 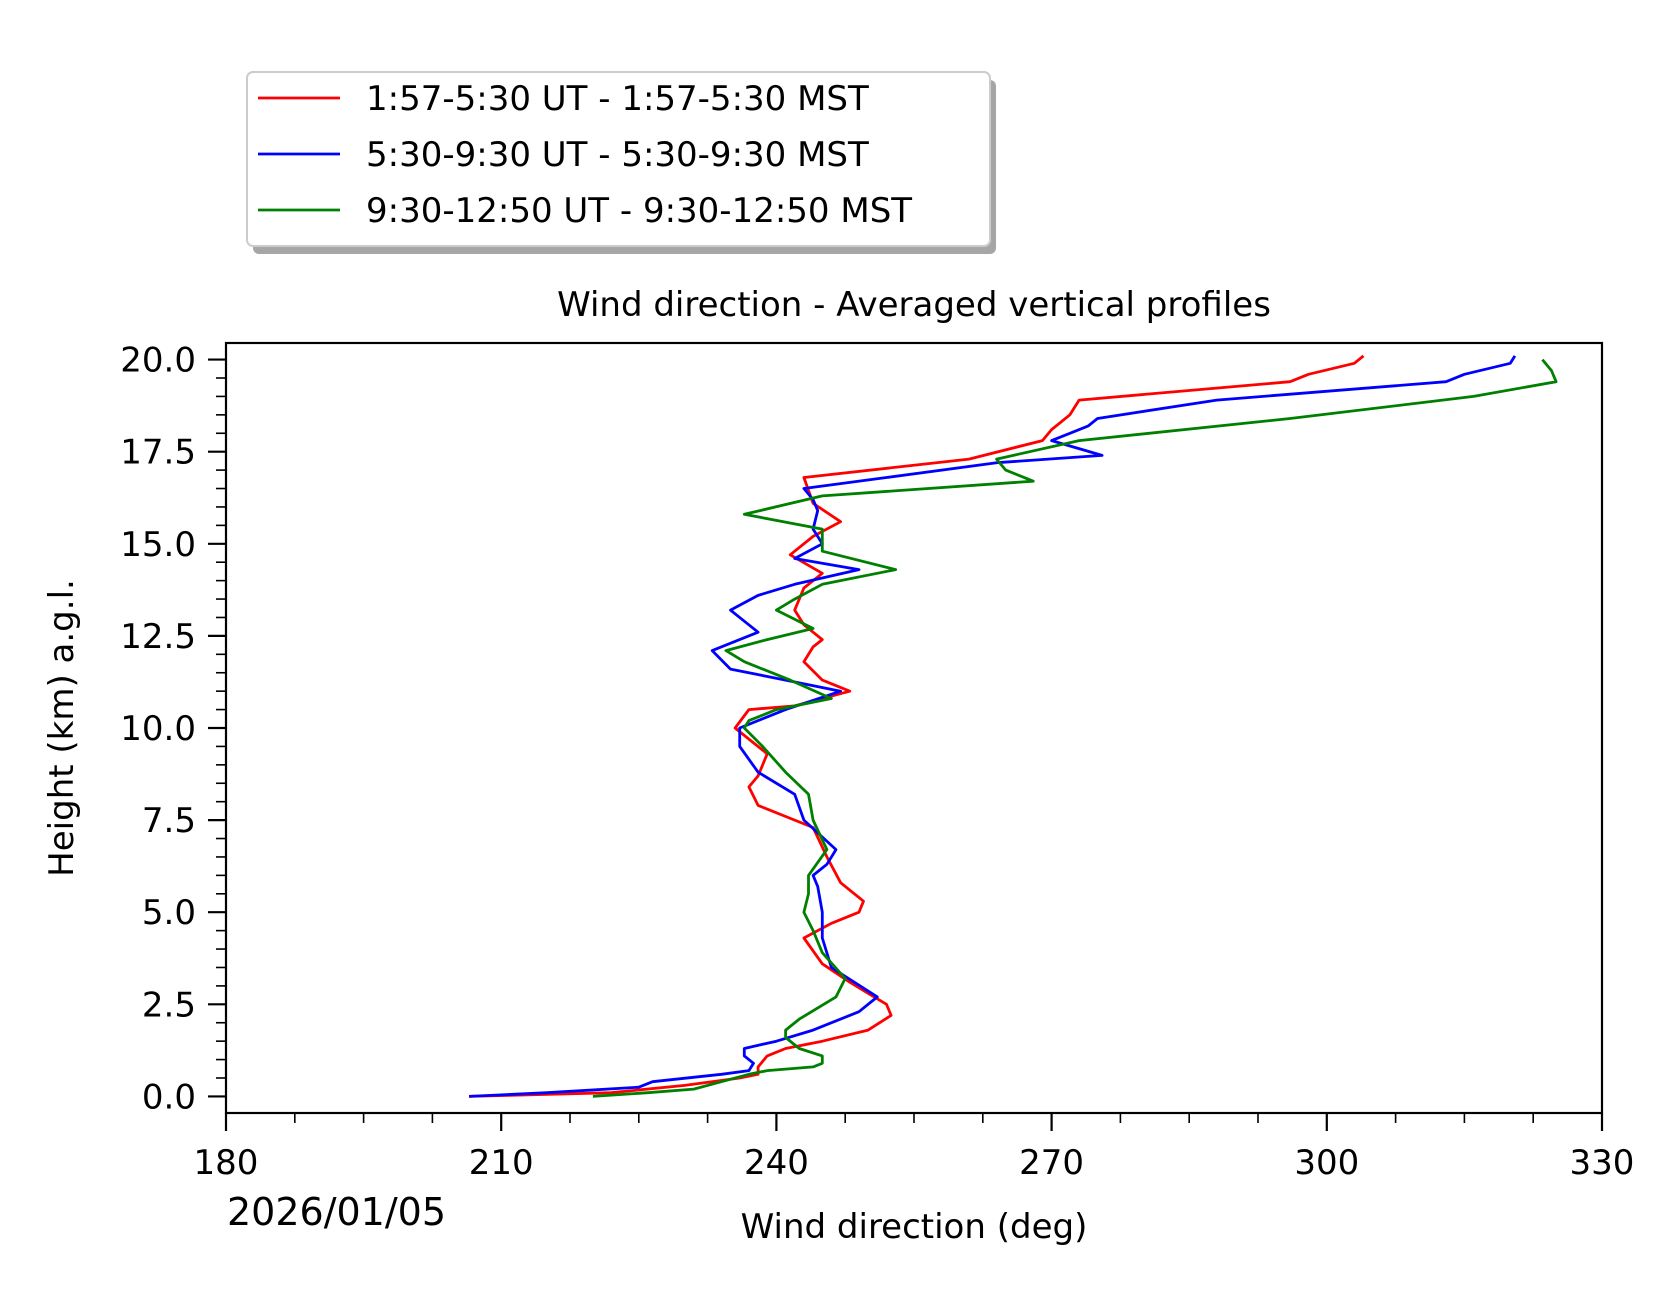 I want to click on x-tick-label: 330, so click(x=1602, y=1163).